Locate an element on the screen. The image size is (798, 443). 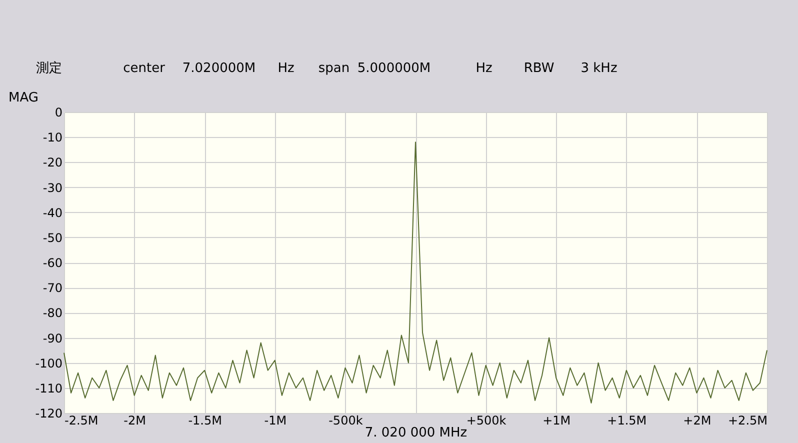
text: 7.020000M is located at coordinates (219, 68).